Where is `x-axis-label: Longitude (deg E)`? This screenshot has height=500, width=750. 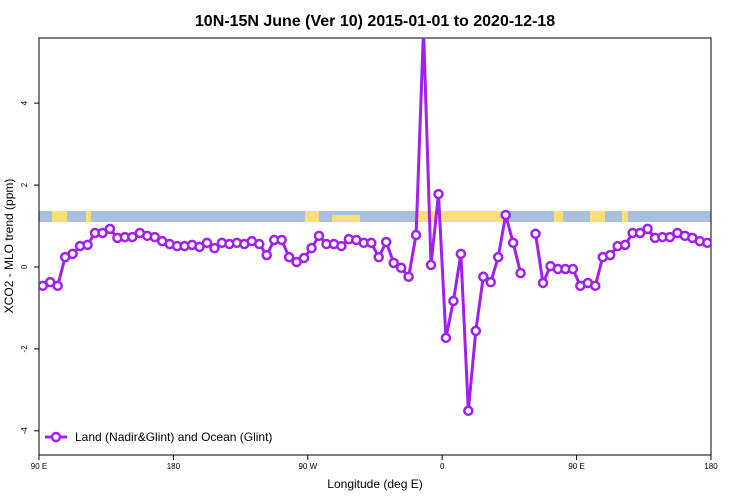
x-axis-label: Longitude (deg E) is located at coordinates (374, 484).